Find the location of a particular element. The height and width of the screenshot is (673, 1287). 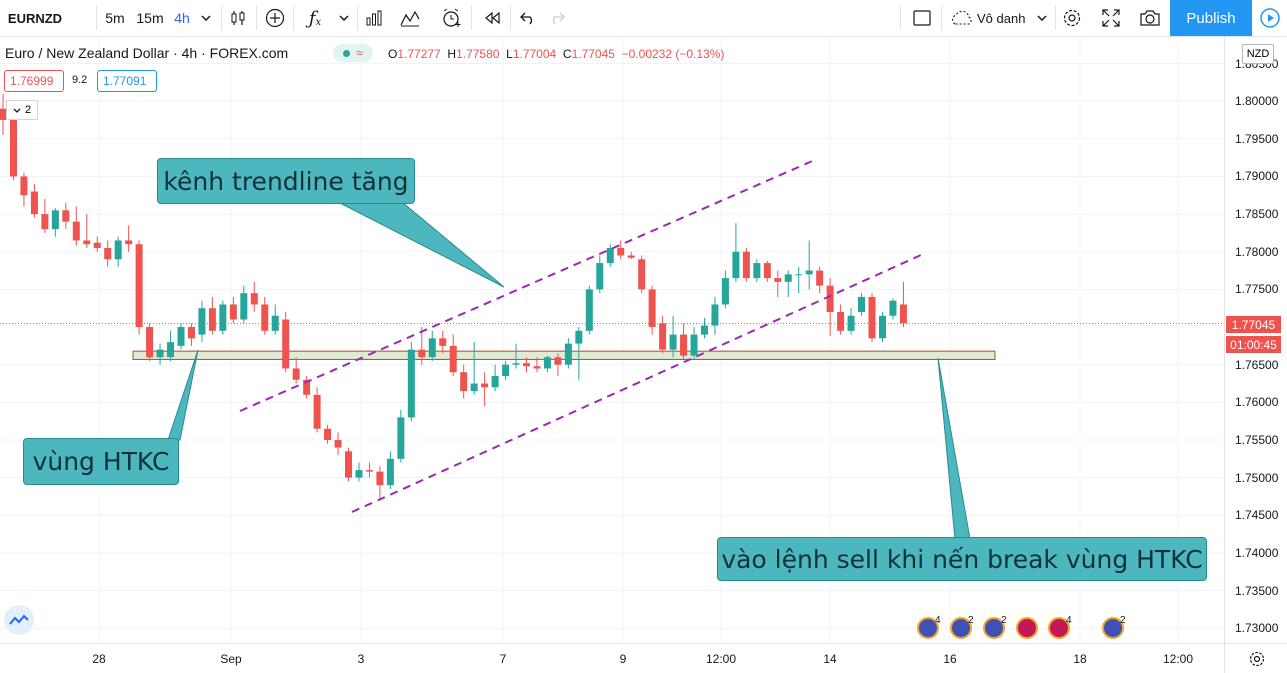

time-axis: 28 Sep 3 7 9 12:00 14 16 18 12:00 is located at coordinates (612, 658).